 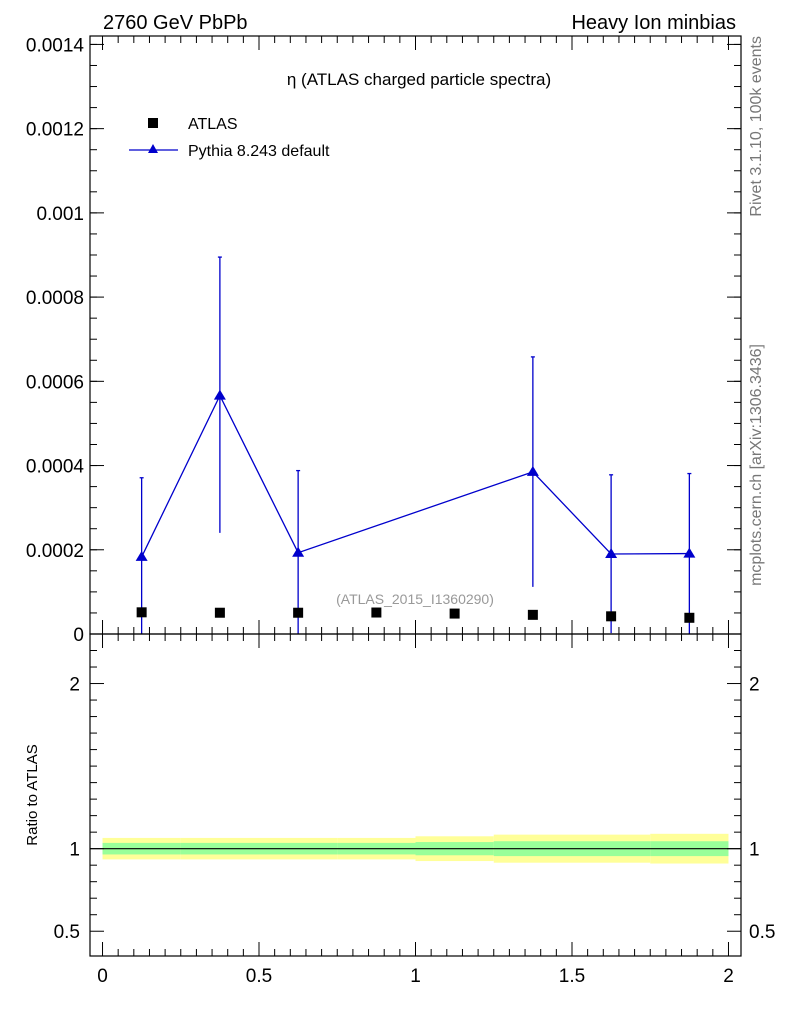 I want to click on main-ytick-label: 0.0008, so click(x=55, y=298).